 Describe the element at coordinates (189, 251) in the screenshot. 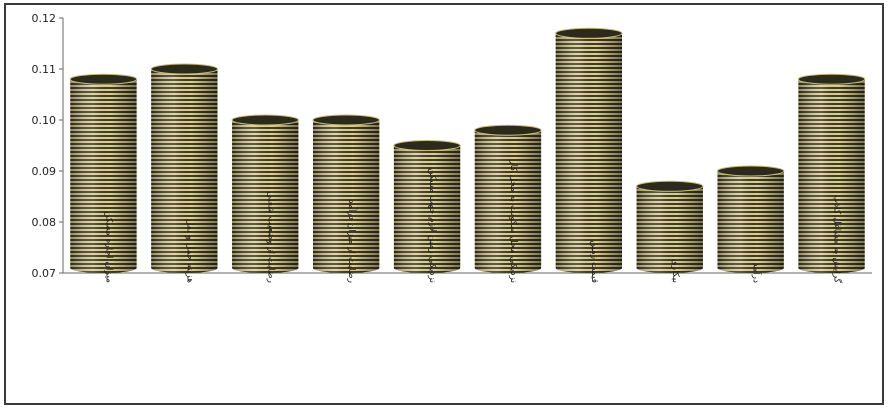

I see `category-label: هزینه حمل و نقل` at that location.